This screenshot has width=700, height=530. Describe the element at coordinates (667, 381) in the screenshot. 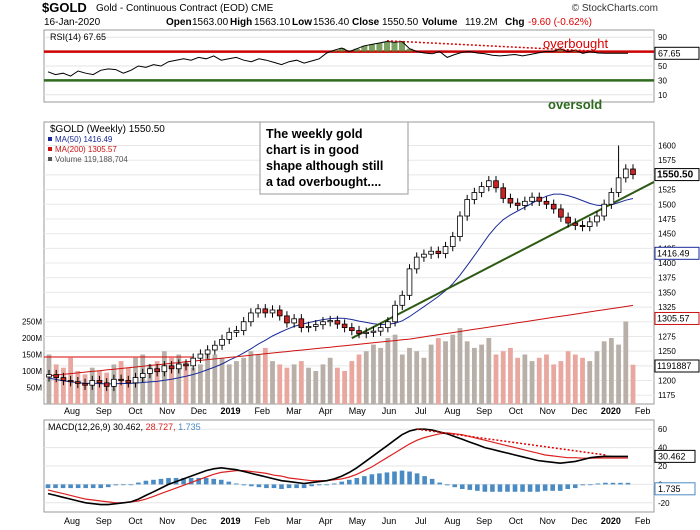

I see `price-tick-label: 1200` at that location.